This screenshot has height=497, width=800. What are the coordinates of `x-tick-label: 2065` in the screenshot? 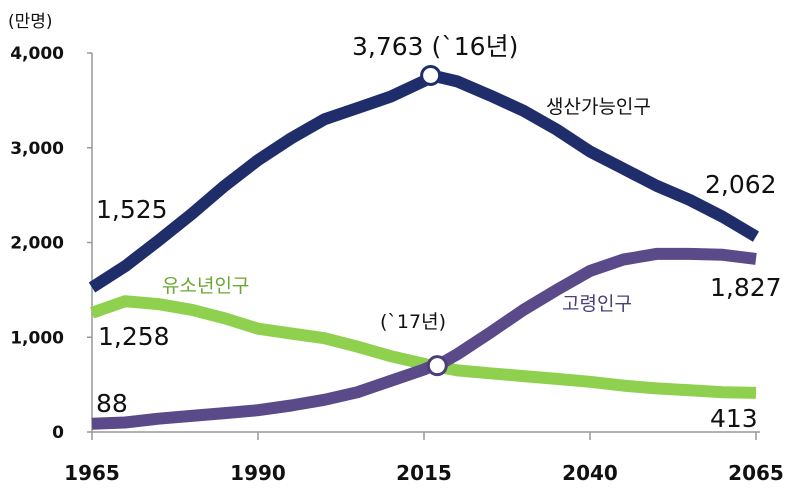 It's located at (756, 473).